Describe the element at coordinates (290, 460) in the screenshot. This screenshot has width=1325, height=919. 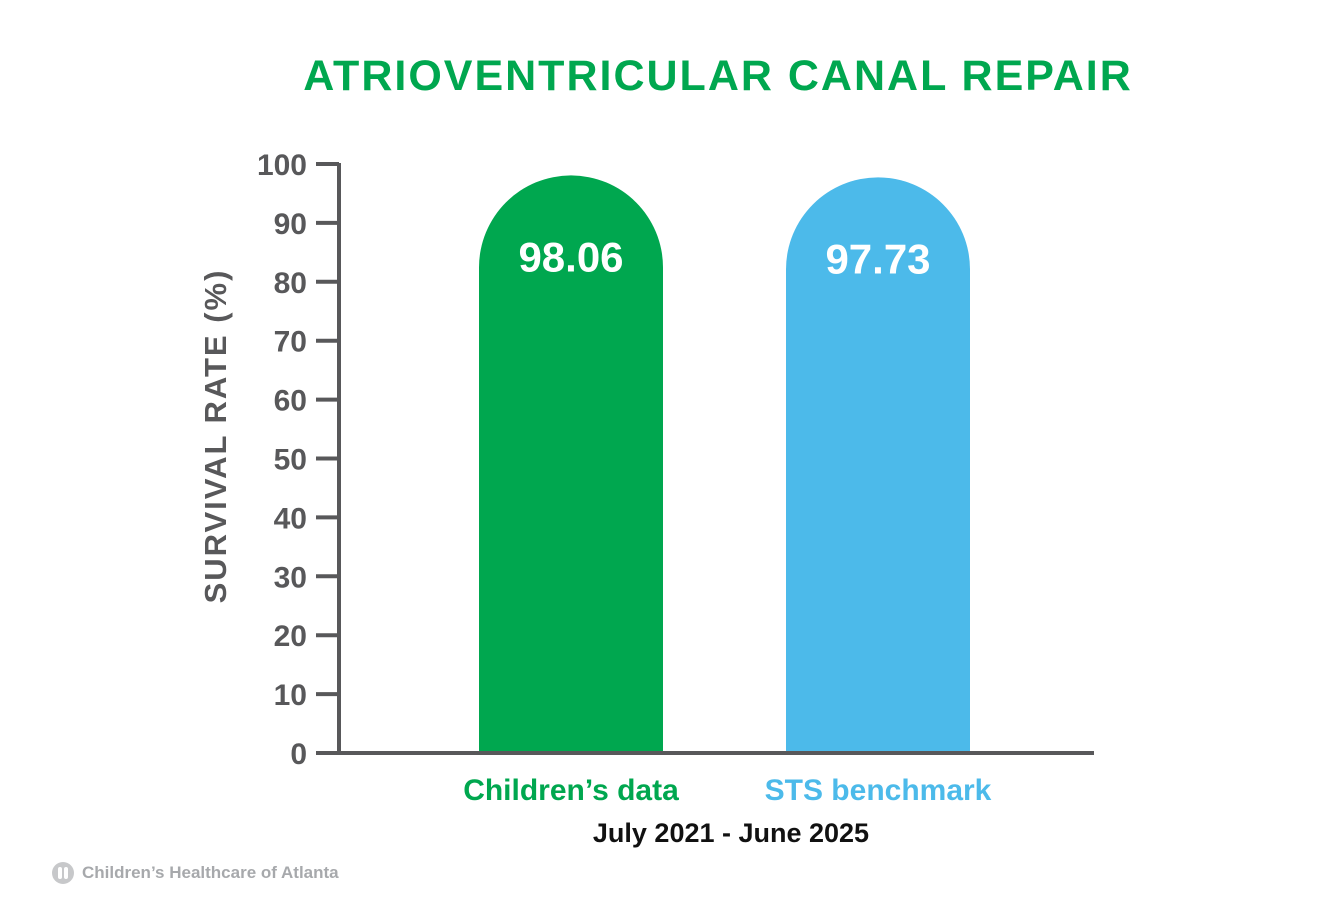
I see `y-tick-label-50: 50` at that location.